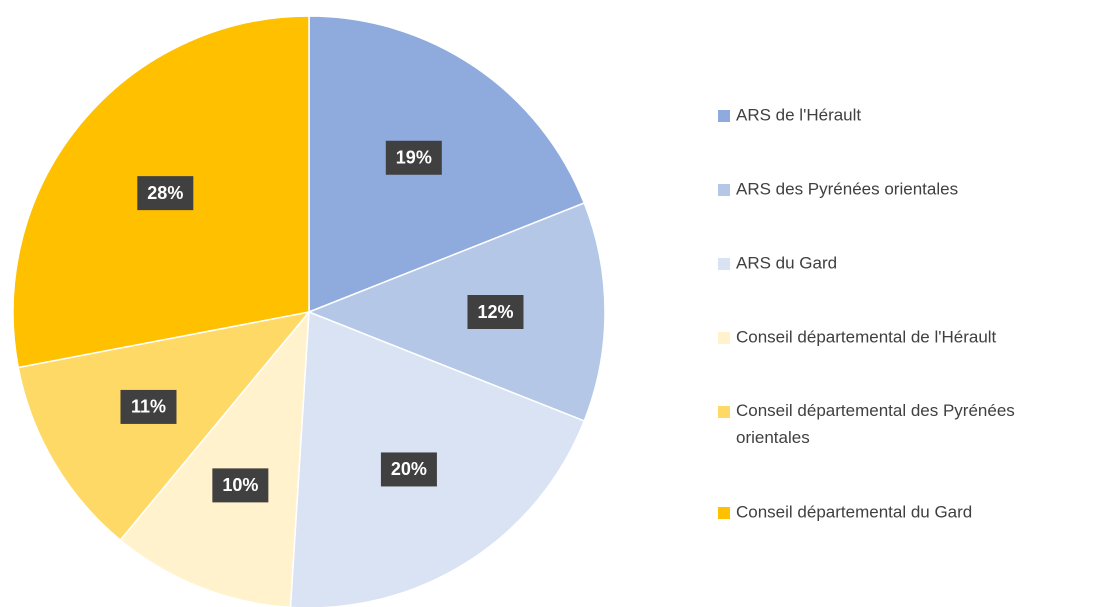 This screenshot has height=607, width=1099. I want to click on data-label-text: 19%, so click(414, 158).